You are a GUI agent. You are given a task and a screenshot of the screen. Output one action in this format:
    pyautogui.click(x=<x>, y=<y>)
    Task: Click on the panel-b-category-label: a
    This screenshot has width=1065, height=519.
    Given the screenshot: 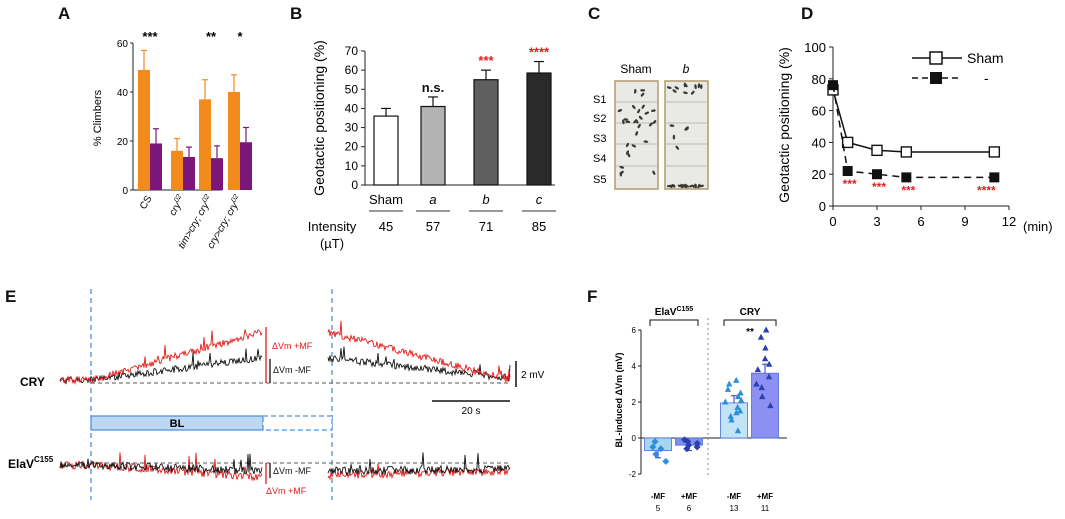 What is the action you would take?
    pyautogui.click(x=432, y=199)
    